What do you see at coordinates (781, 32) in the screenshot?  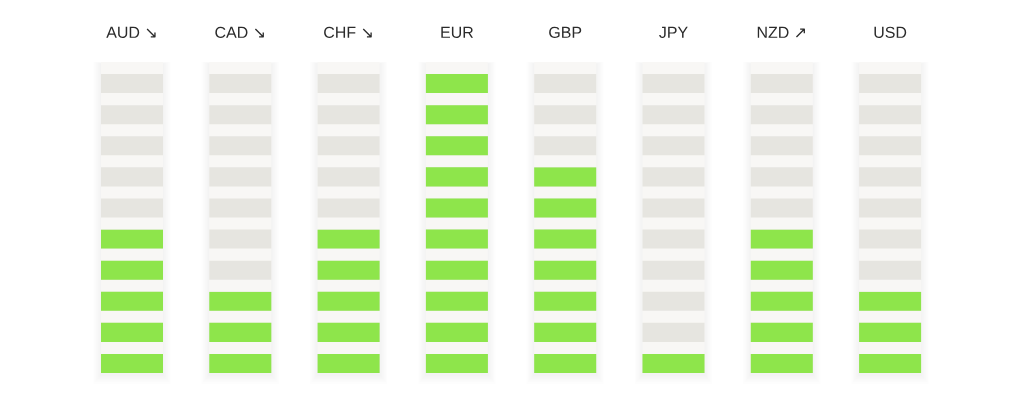 I see `x-tick-label: NZD ↗` at bounding box center [781, 32].